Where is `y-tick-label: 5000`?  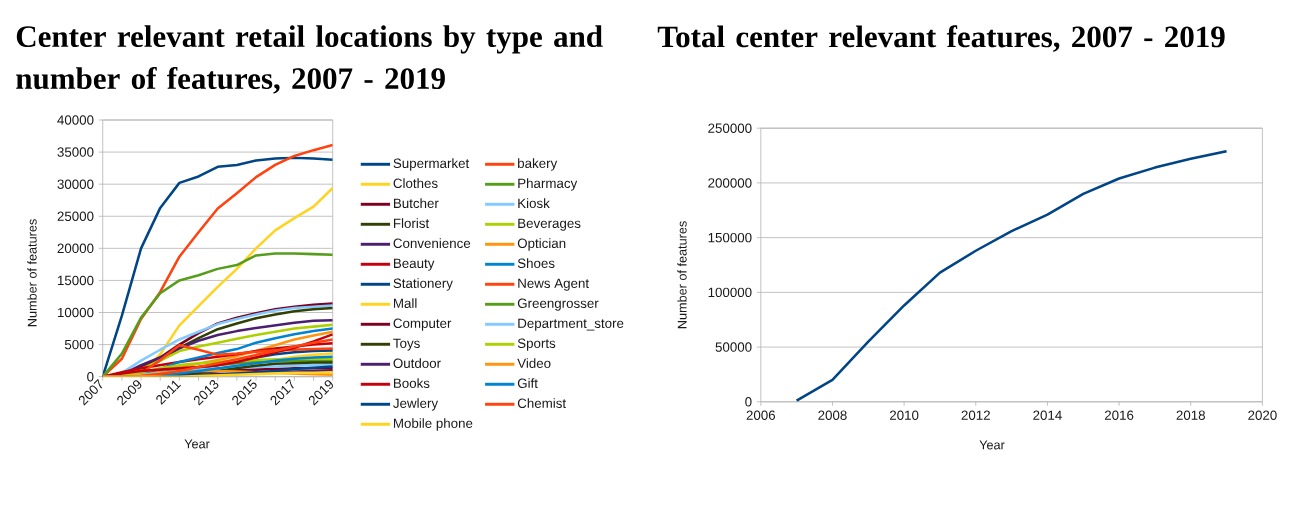 y-tick-label: 5000 is located at coordinates (79, 344).